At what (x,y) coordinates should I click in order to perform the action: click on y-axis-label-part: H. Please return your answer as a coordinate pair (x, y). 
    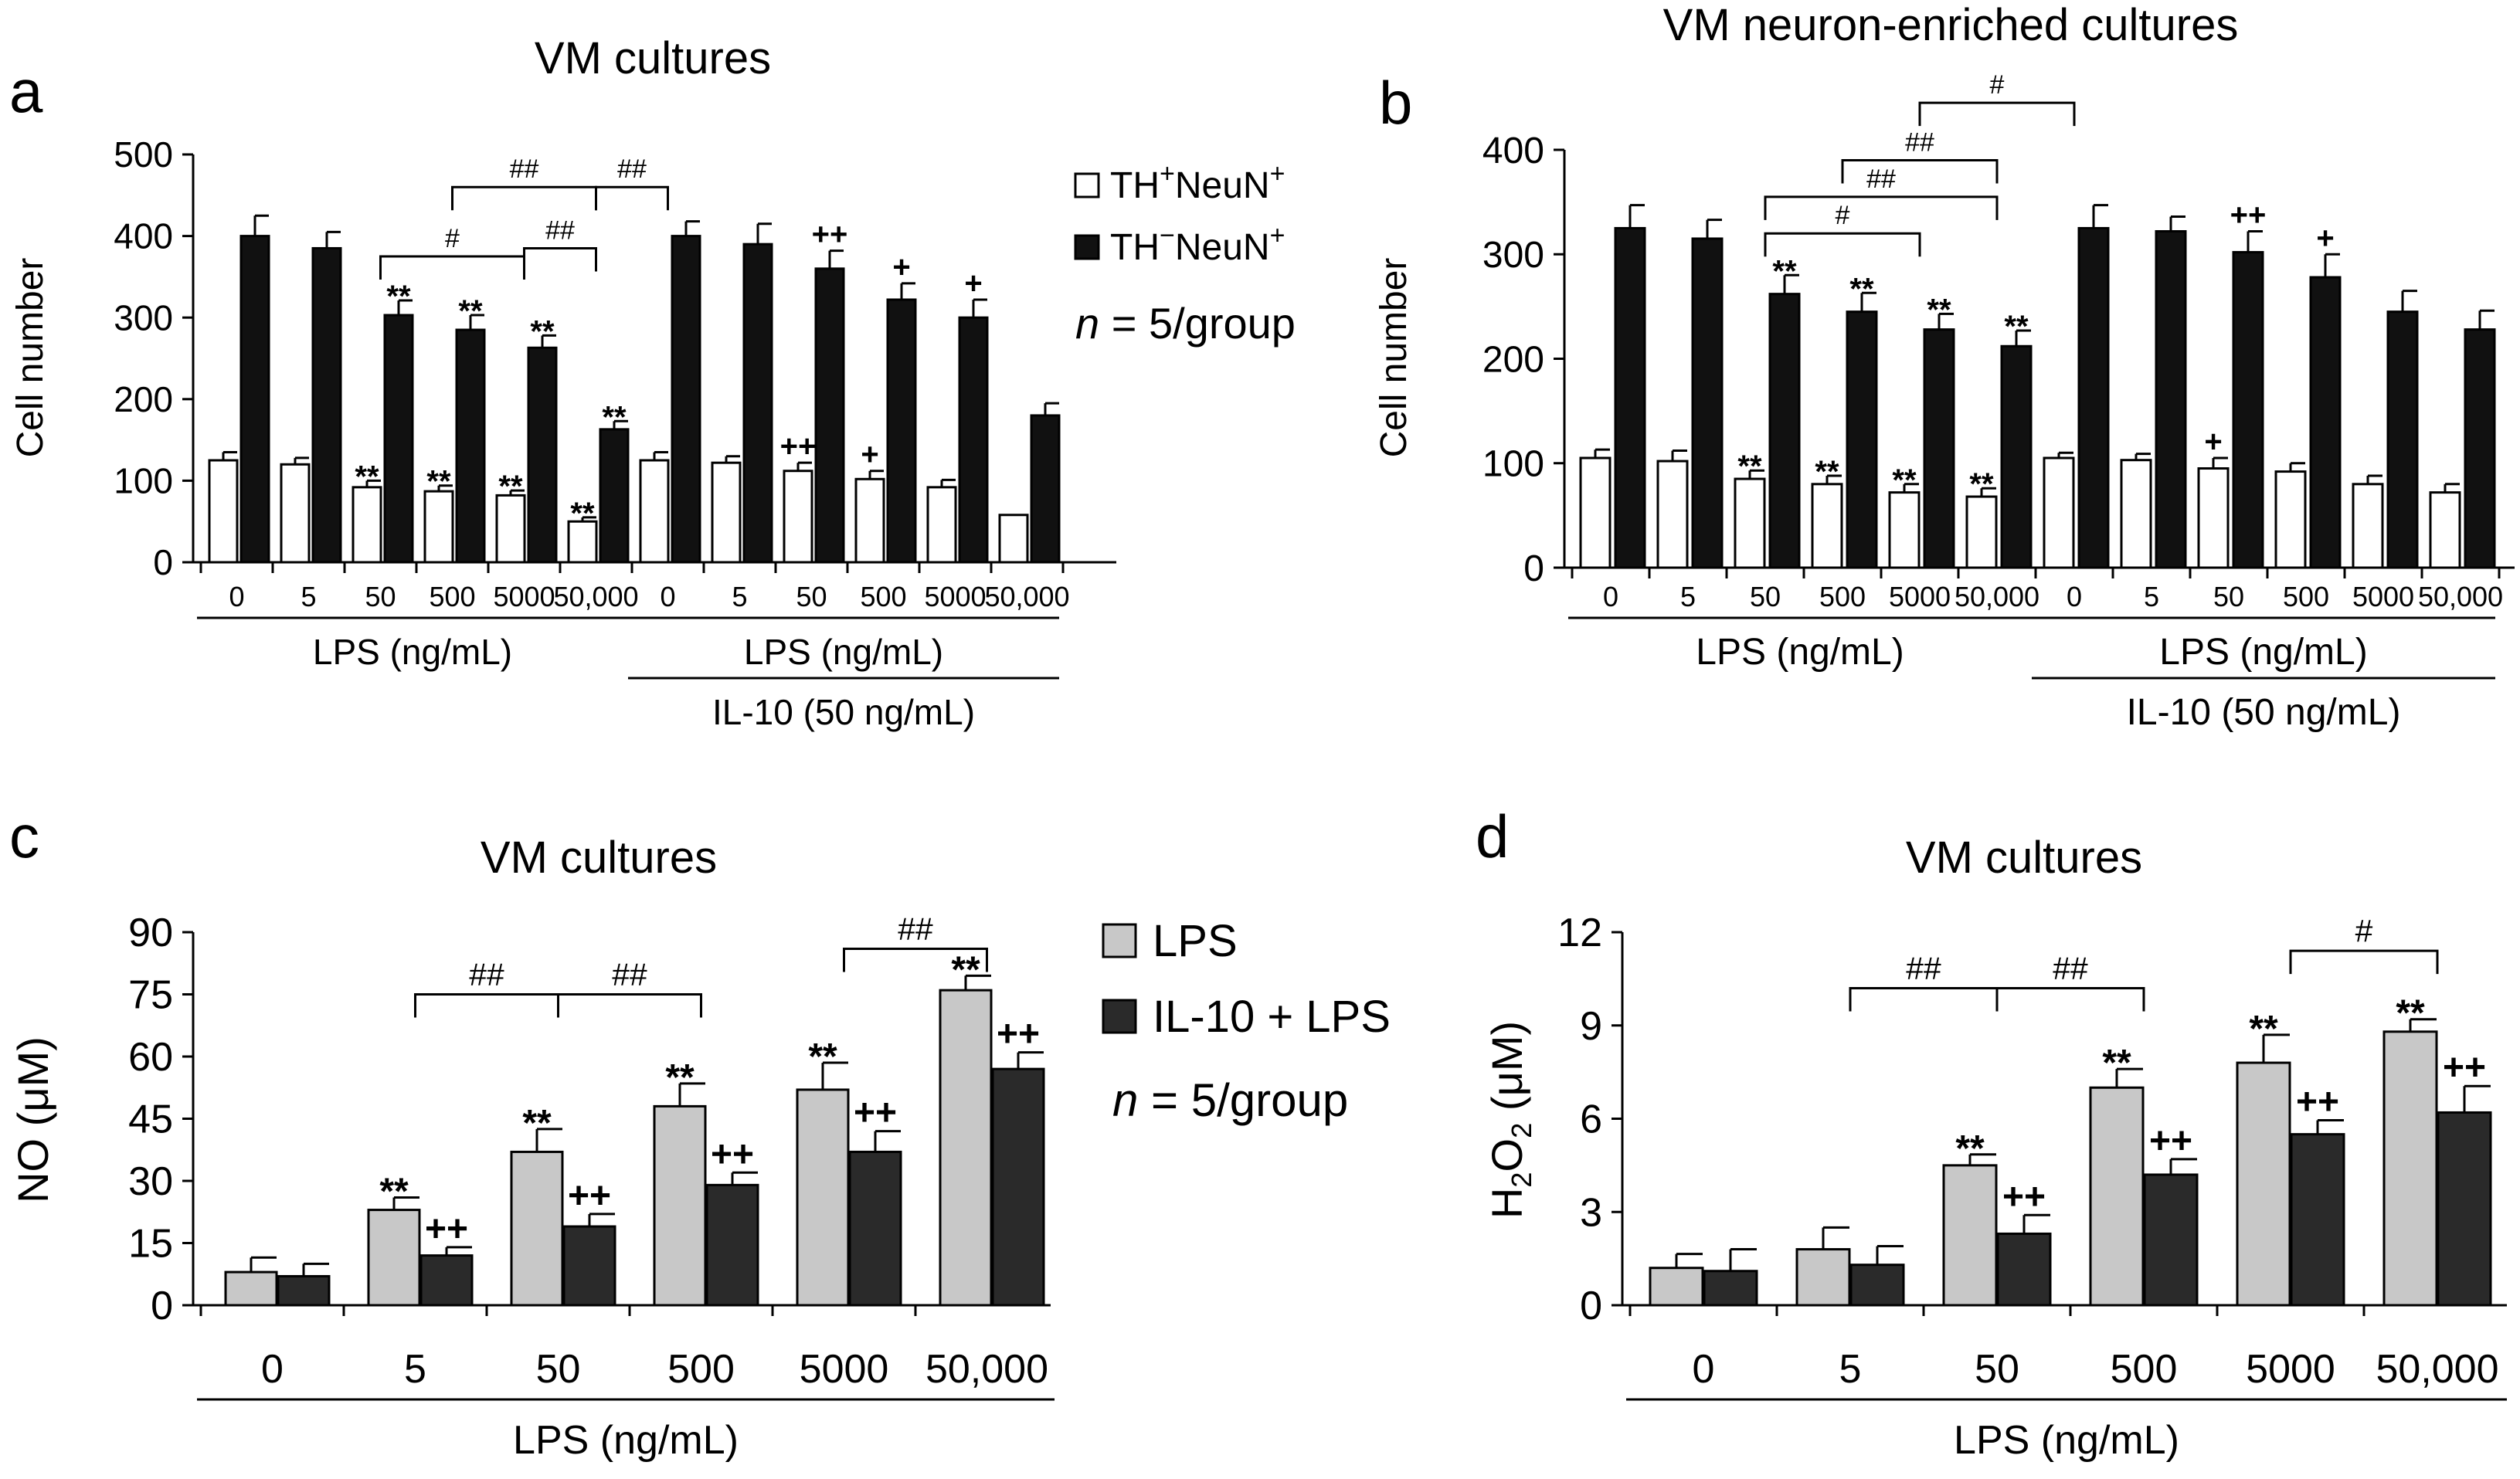
    Looking at the image, I should click on (1506, 1203).